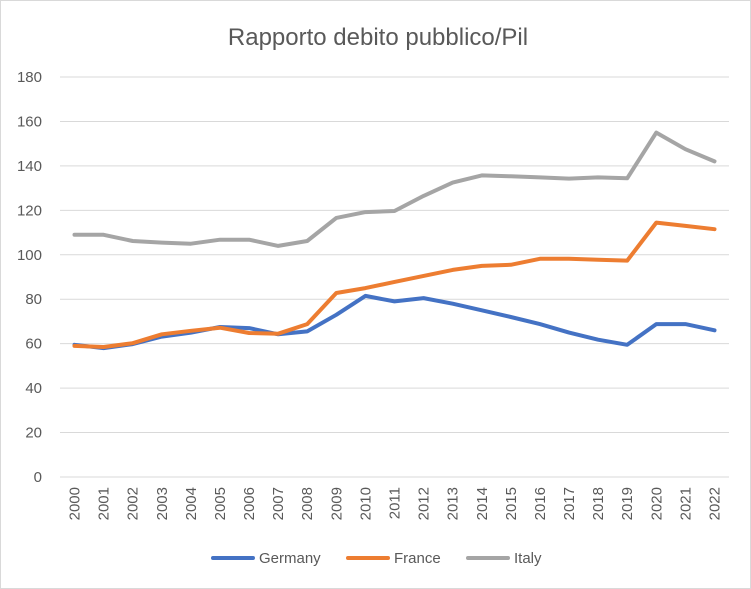 The image size is (751, 589). What do you see at coordinates (598, 503) in the screenshot?
I see `x-tick-label: 2018` at bounding box center [598, 503].